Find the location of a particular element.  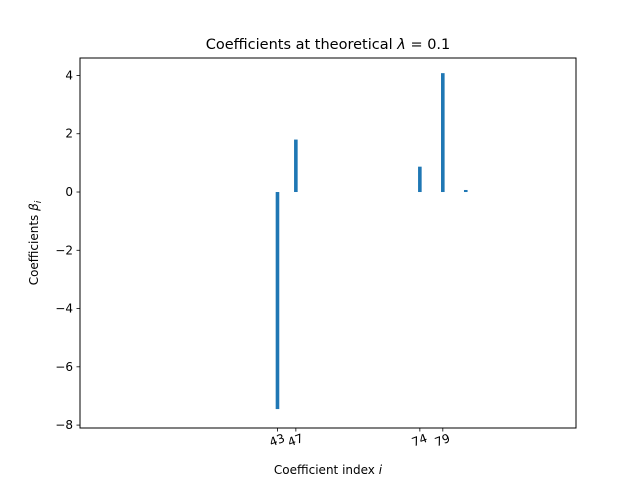

y-tick-label: 4 is located at coordinates (69, 75).